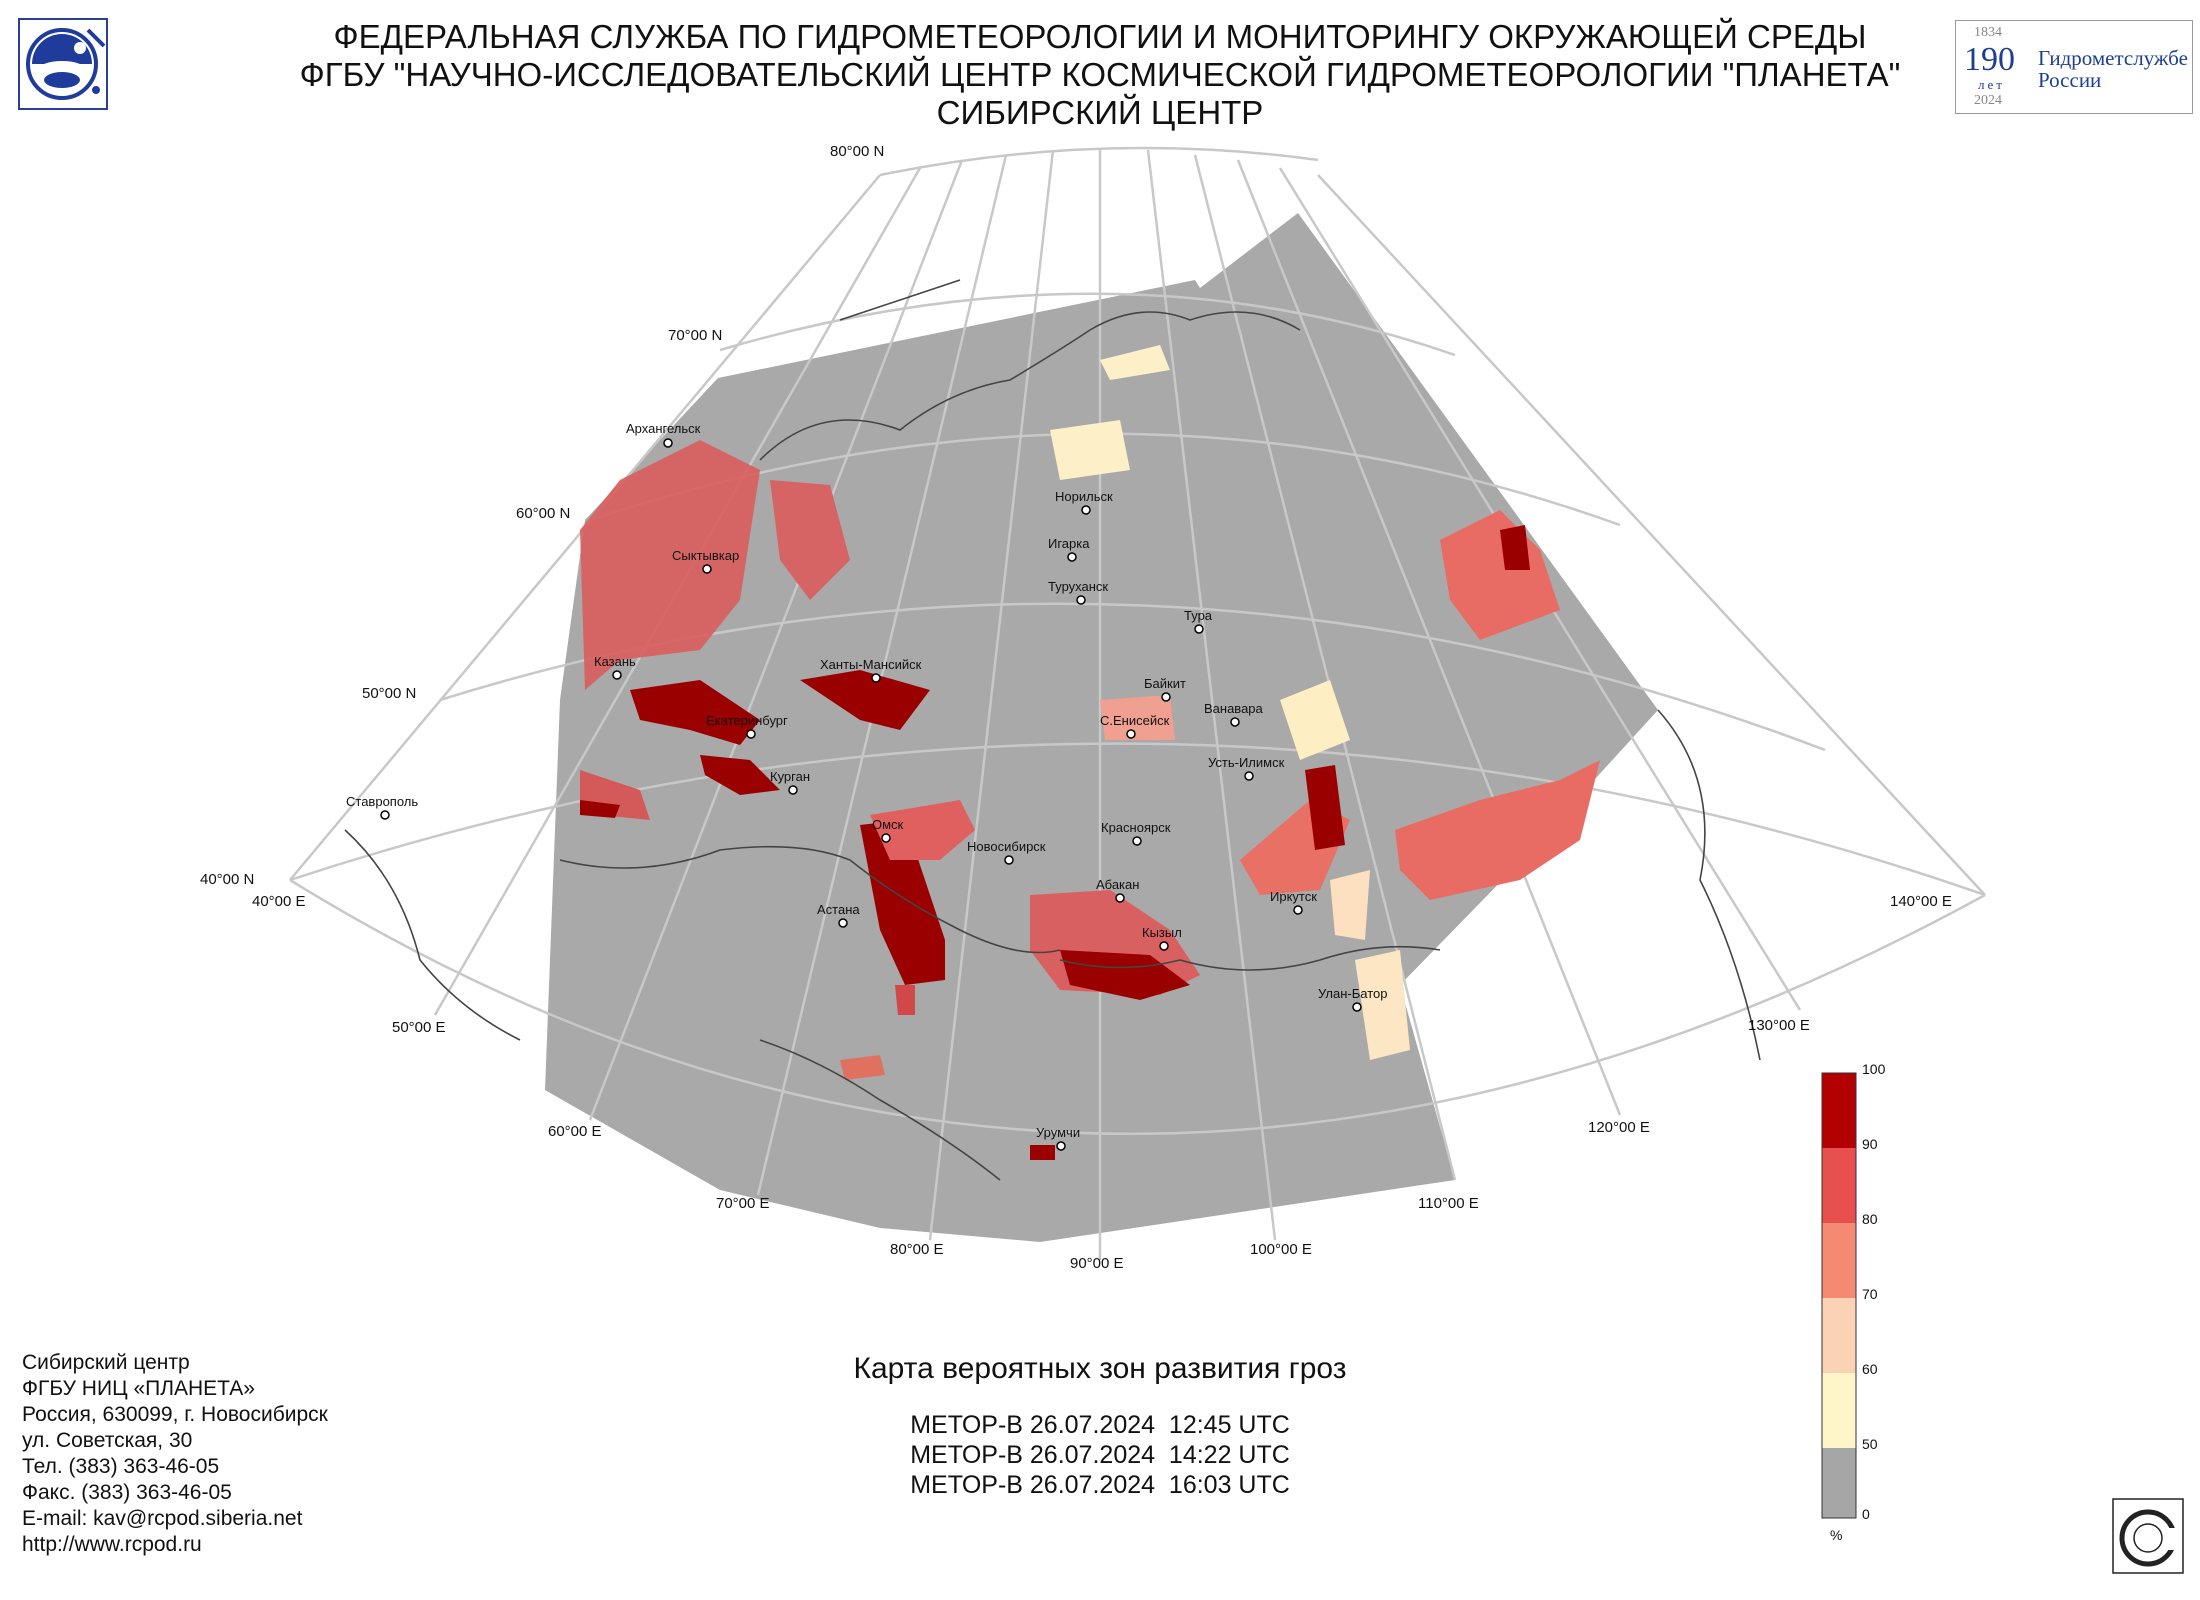 Image resolution: width=2200 pixels, height=1600 pixels. Describe the element at coordinates (1006, 846) in the screenshot. I see `city-label: Новосибирск` at that location.